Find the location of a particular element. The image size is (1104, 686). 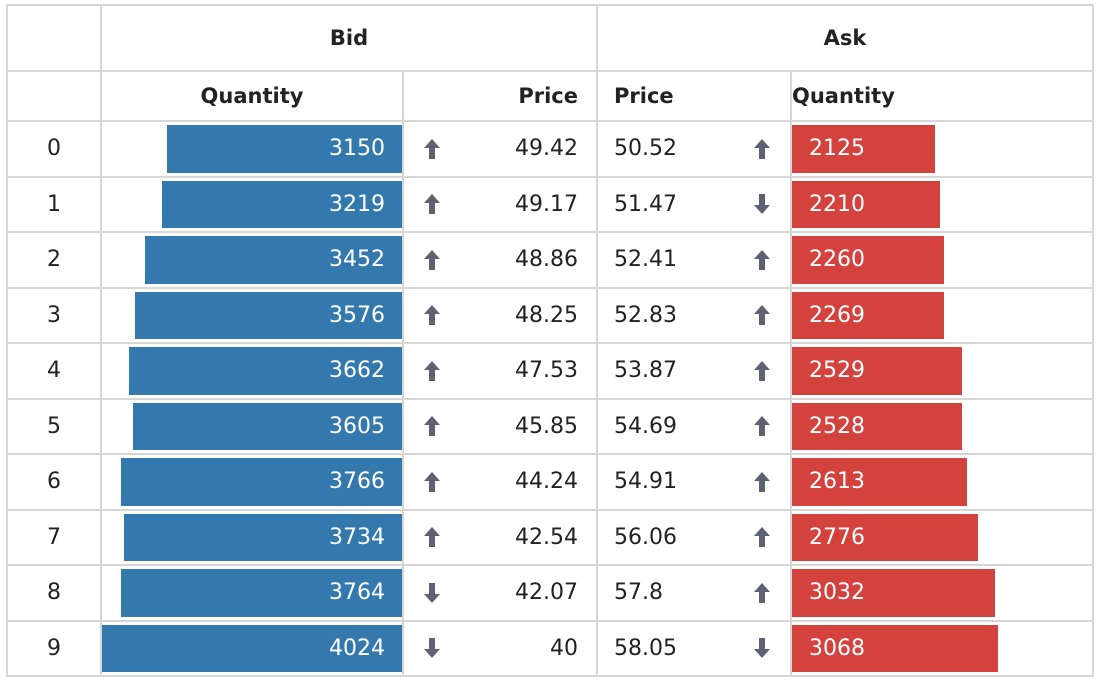

ask-quantity-cell: 3068 is located at coordinates (942, 648).